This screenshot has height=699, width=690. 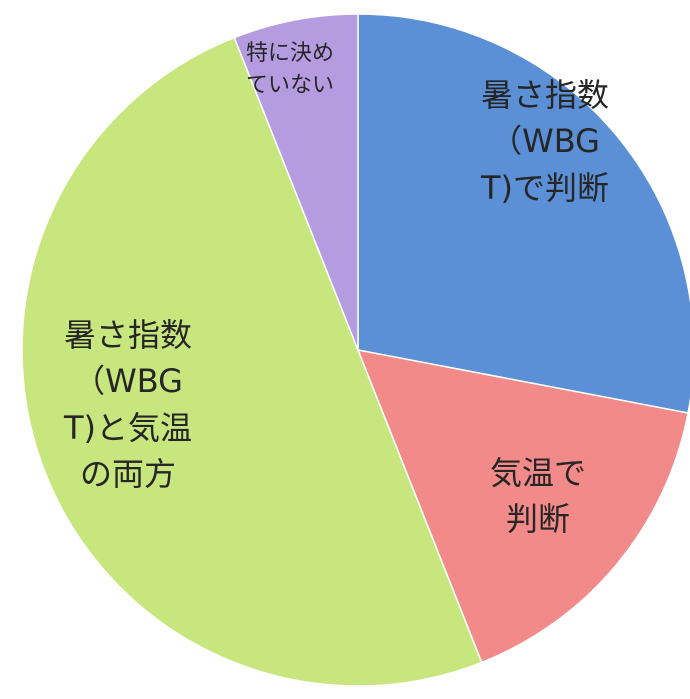 What do you see at coordinates (128, 405) in the screenshot?
I see `slice-label: 暑さ指数（WBGT)と気温の両方` at bounding box center [128, 405].